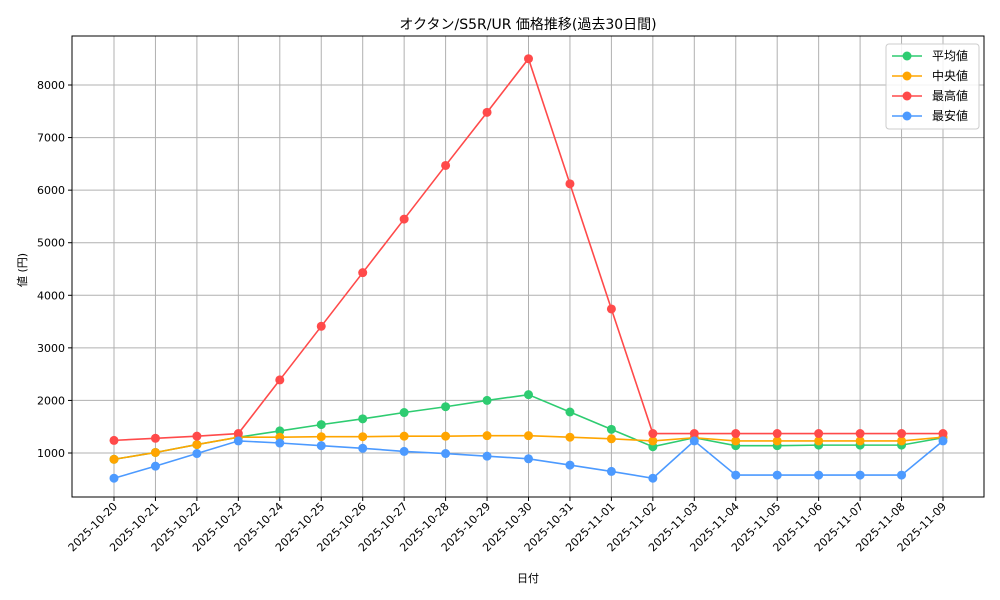 Image resolution: width=1000 pixels, height=600 pixels. What do you see at coordinates (51, 138) in the screenshot?
I see `y-tick-label: 7000` at bounding box center [51, 138].